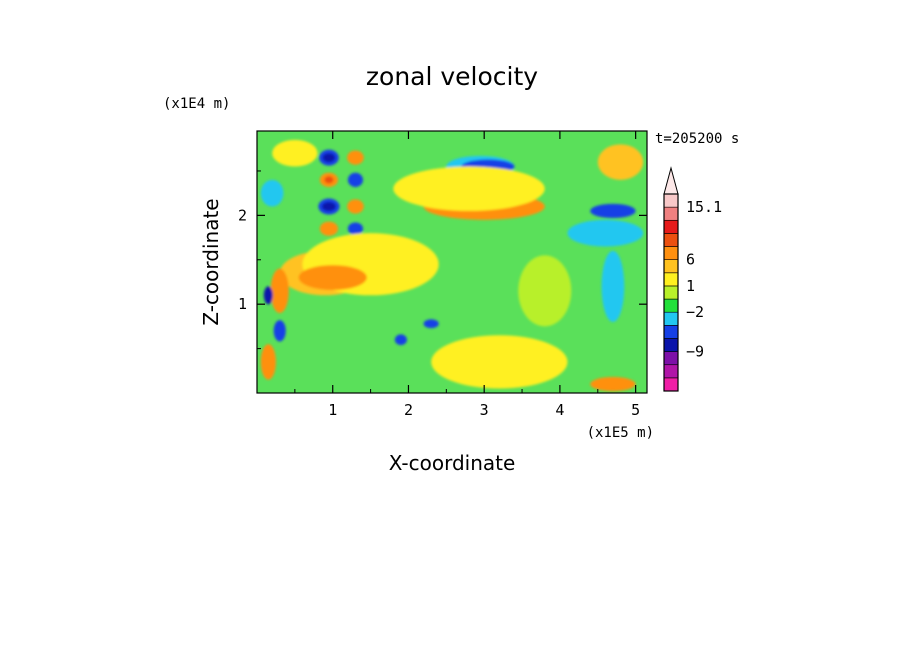 This screenshot has width=904, height=654. I want to click on colorbar-max-arrow, so click(671, 180).